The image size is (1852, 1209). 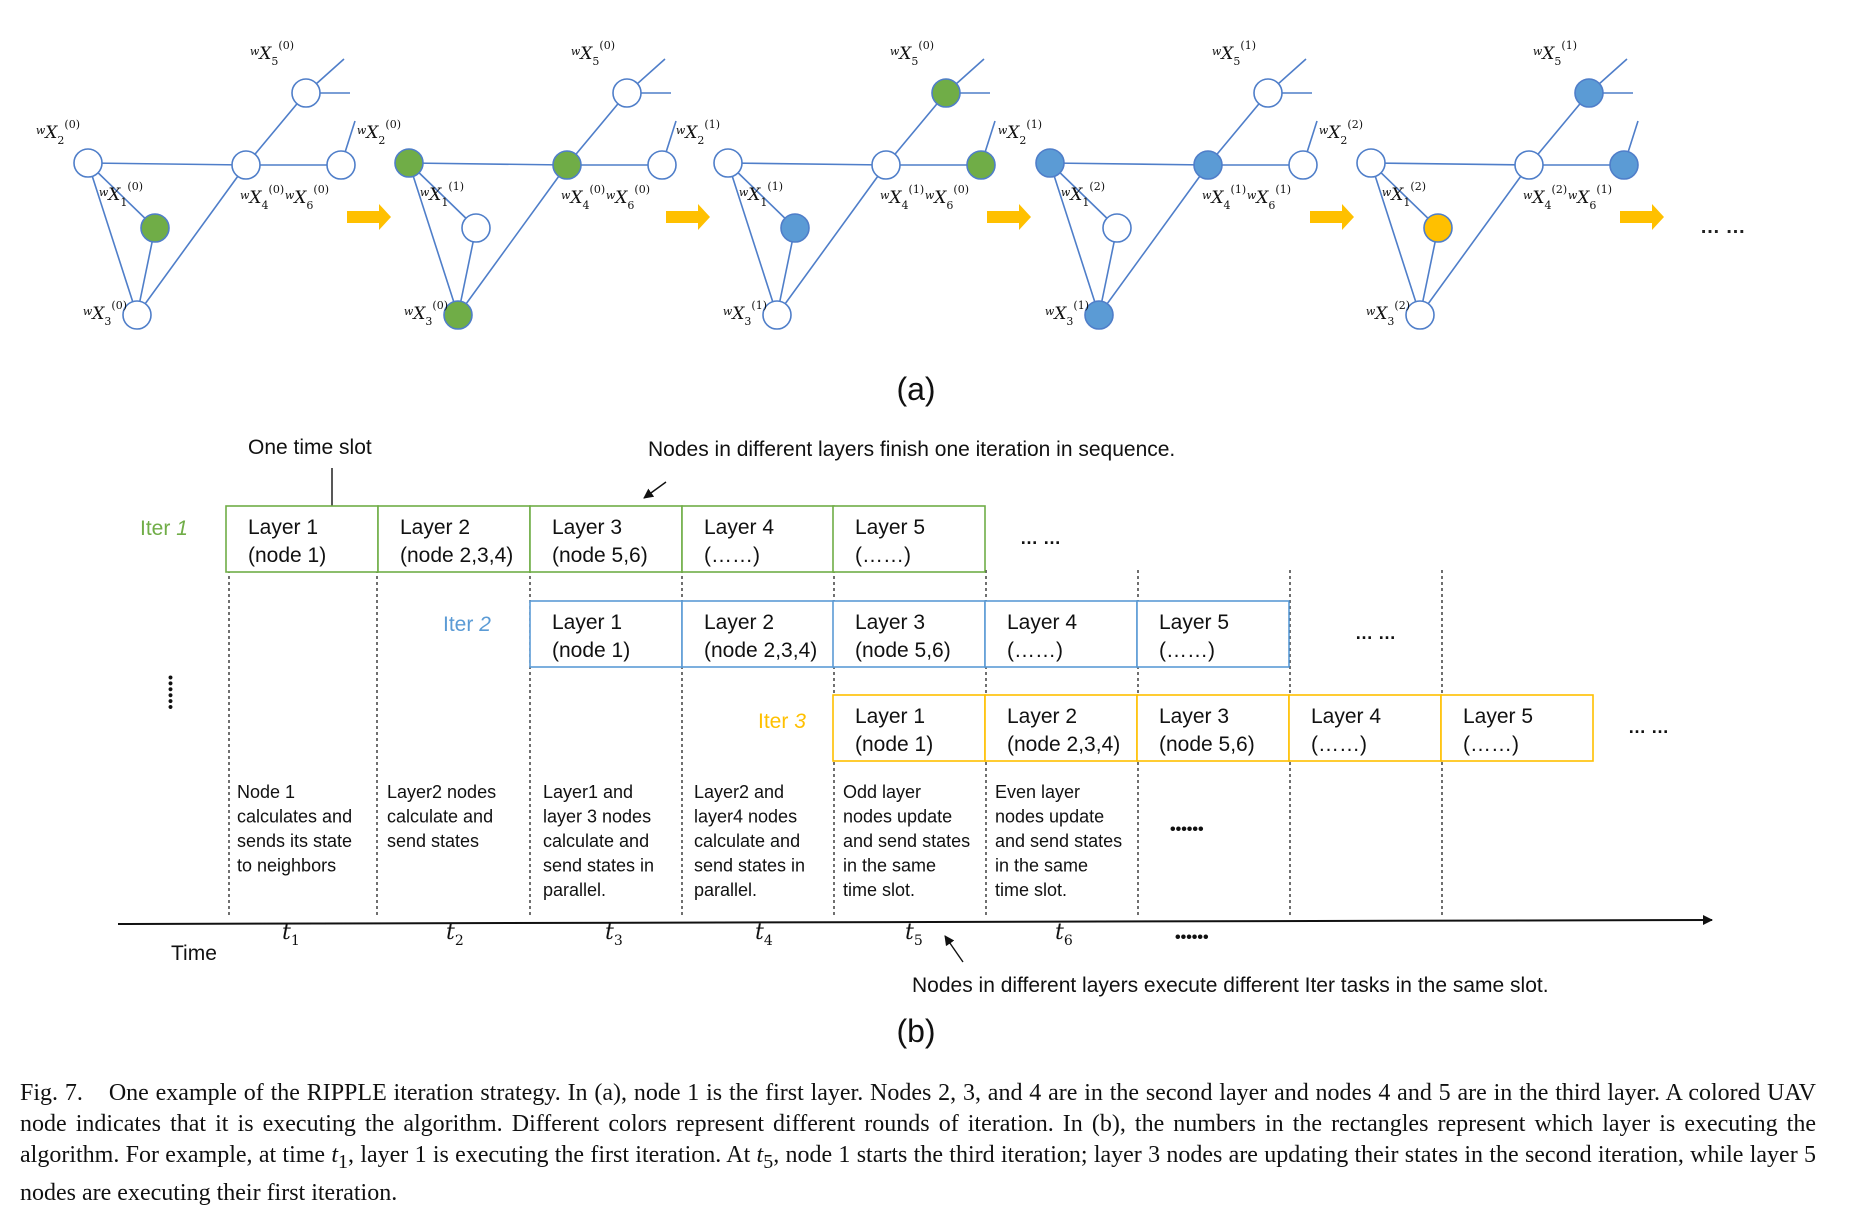 What do you see at coordinates (196, 184) in the screenshot?
I see `network-stage-1: wX1(0) wX2(0) wX3(0) wX4(0) wX5(0) wX6(0)` at bounding box center [196, 184].